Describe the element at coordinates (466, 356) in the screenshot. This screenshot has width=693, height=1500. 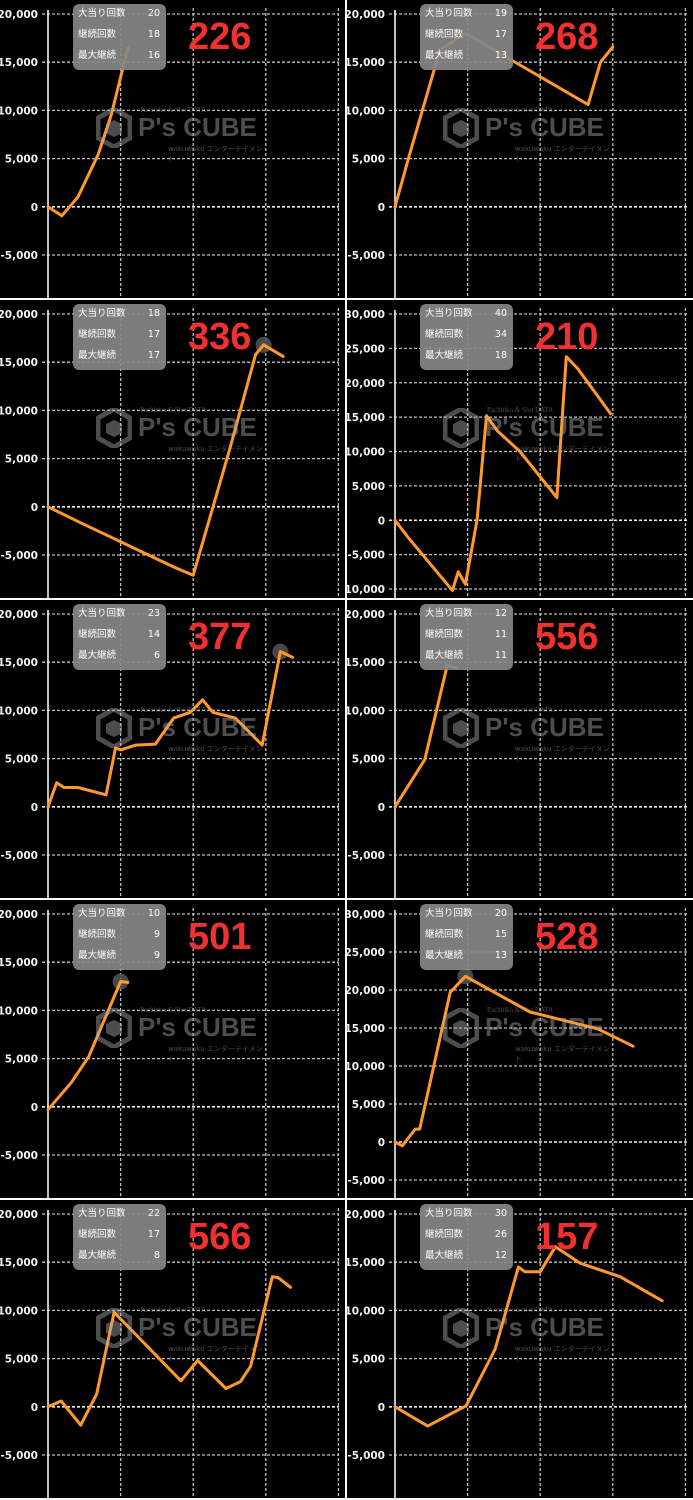
I see `stats-row: 最大継続 18` at that location.